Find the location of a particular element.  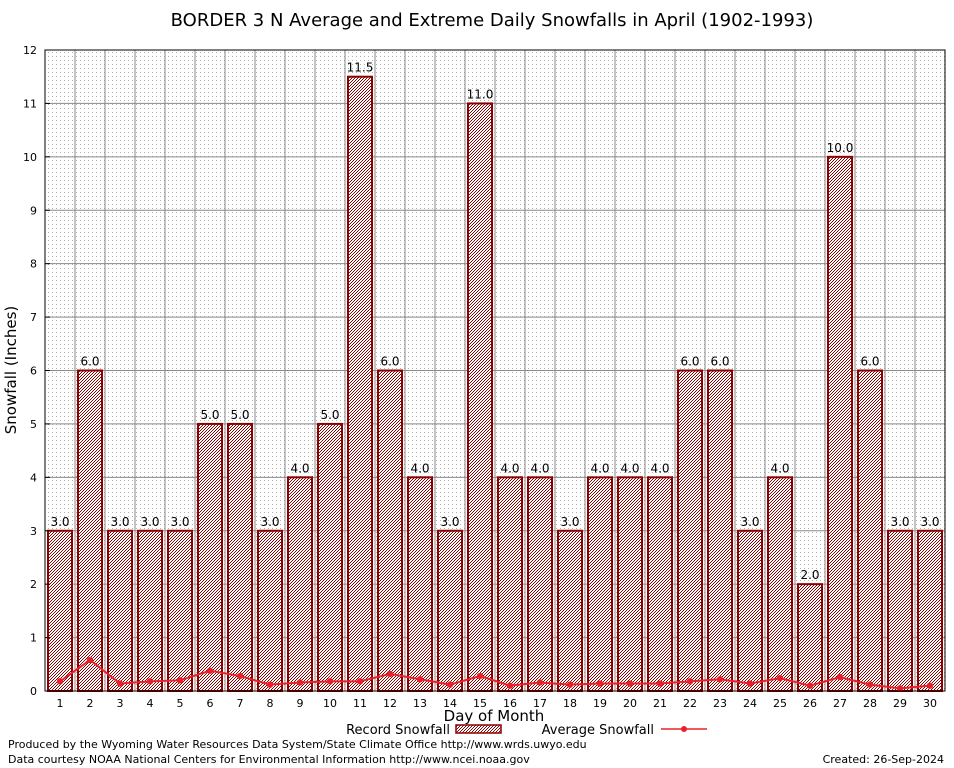

x-tick-label: 2 is located at coordinates (90, 703).